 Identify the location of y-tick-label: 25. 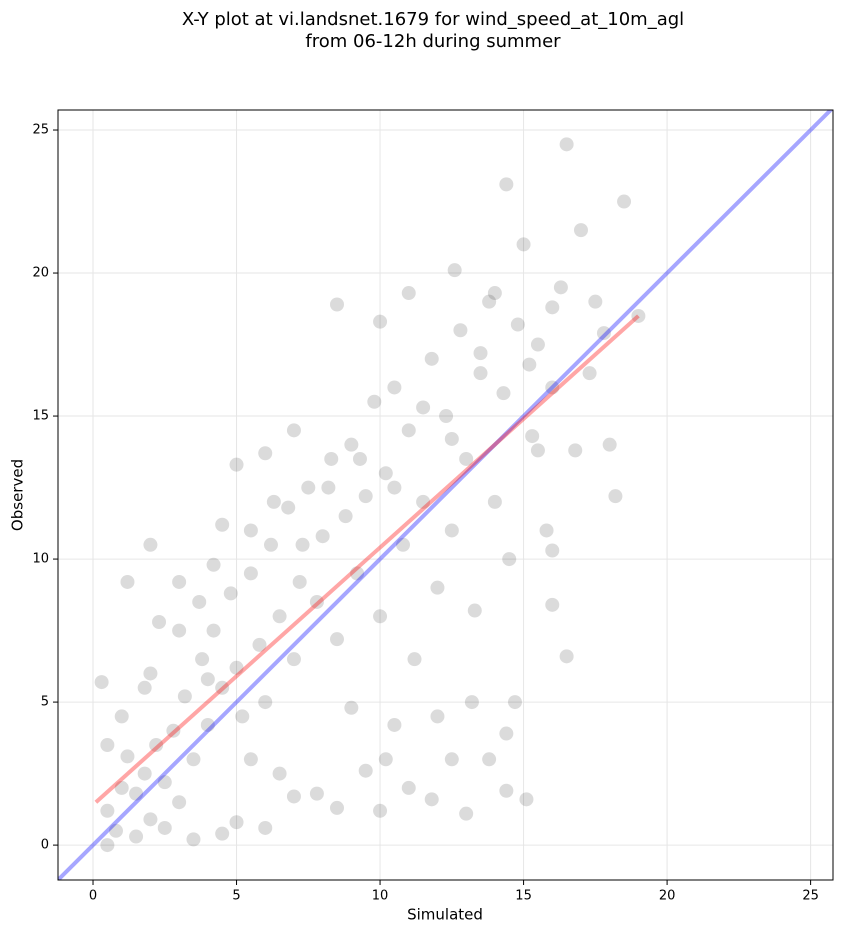
(40, 130).